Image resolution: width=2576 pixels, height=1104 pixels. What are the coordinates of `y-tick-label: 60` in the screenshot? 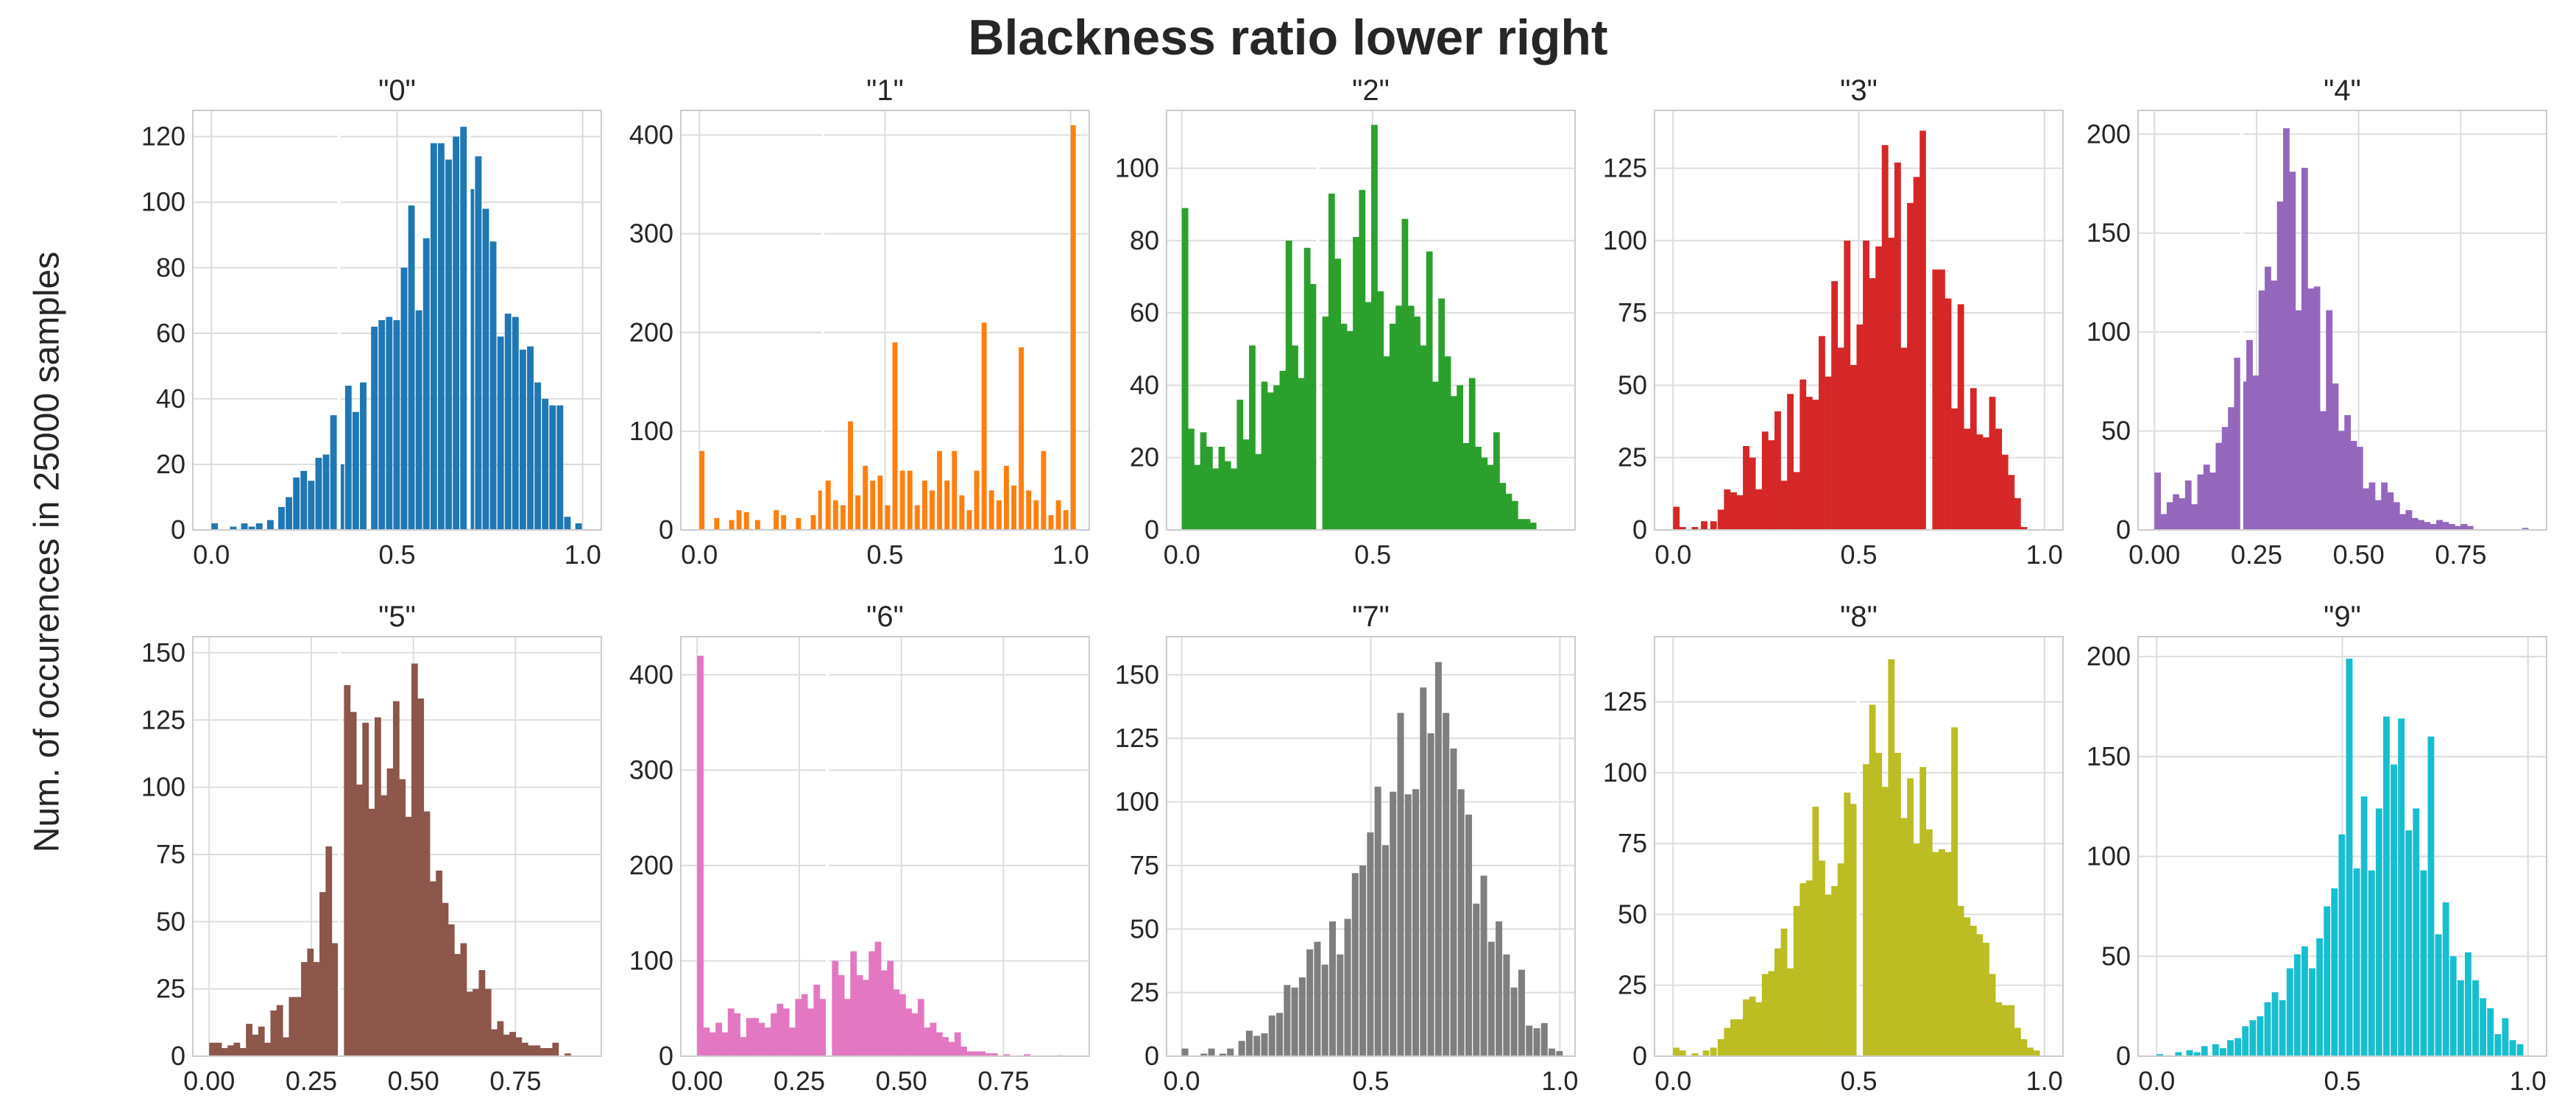 It's located at (1144, 312).